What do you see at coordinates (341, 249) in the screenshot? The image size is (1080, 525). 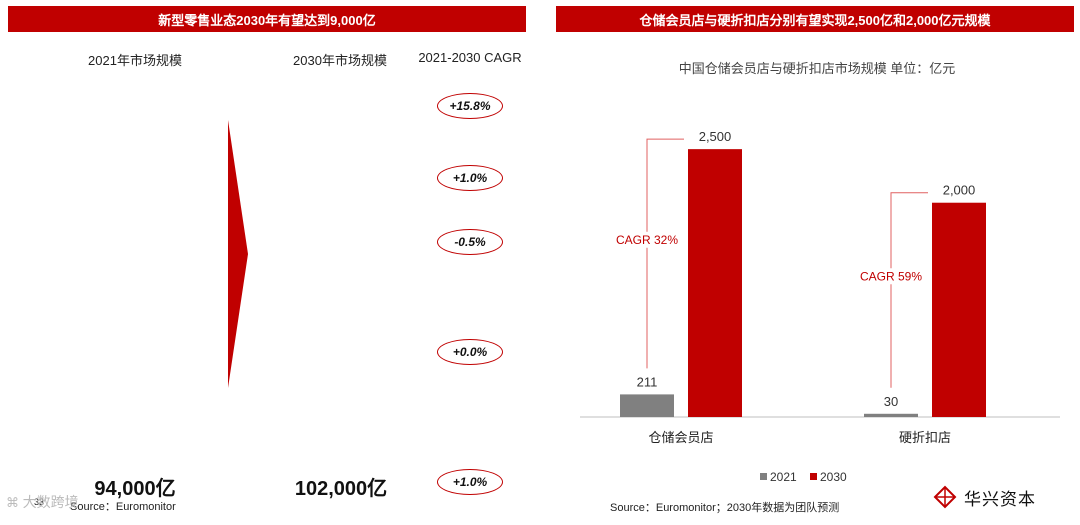 I see `seg-value: 6,000亿` at bounding box center [341, 249].